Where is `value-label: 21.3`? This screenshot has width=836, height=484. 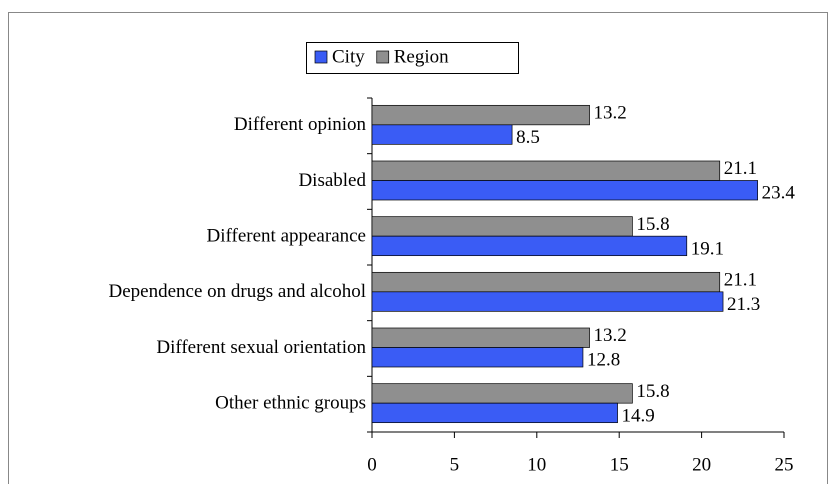
value-label: 21.3 is located at coordinates (743, 304).